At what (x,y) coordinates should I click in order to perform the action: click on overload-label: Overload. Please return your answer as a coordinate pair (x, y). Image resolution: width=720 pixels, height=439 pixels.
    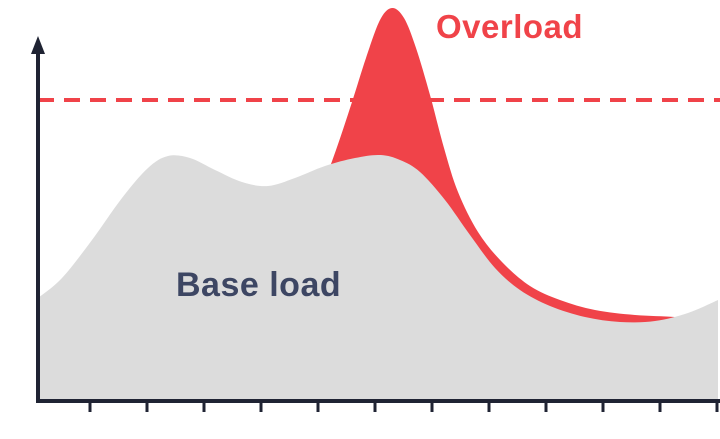
    Looking at the image, I should click on (510, 26).